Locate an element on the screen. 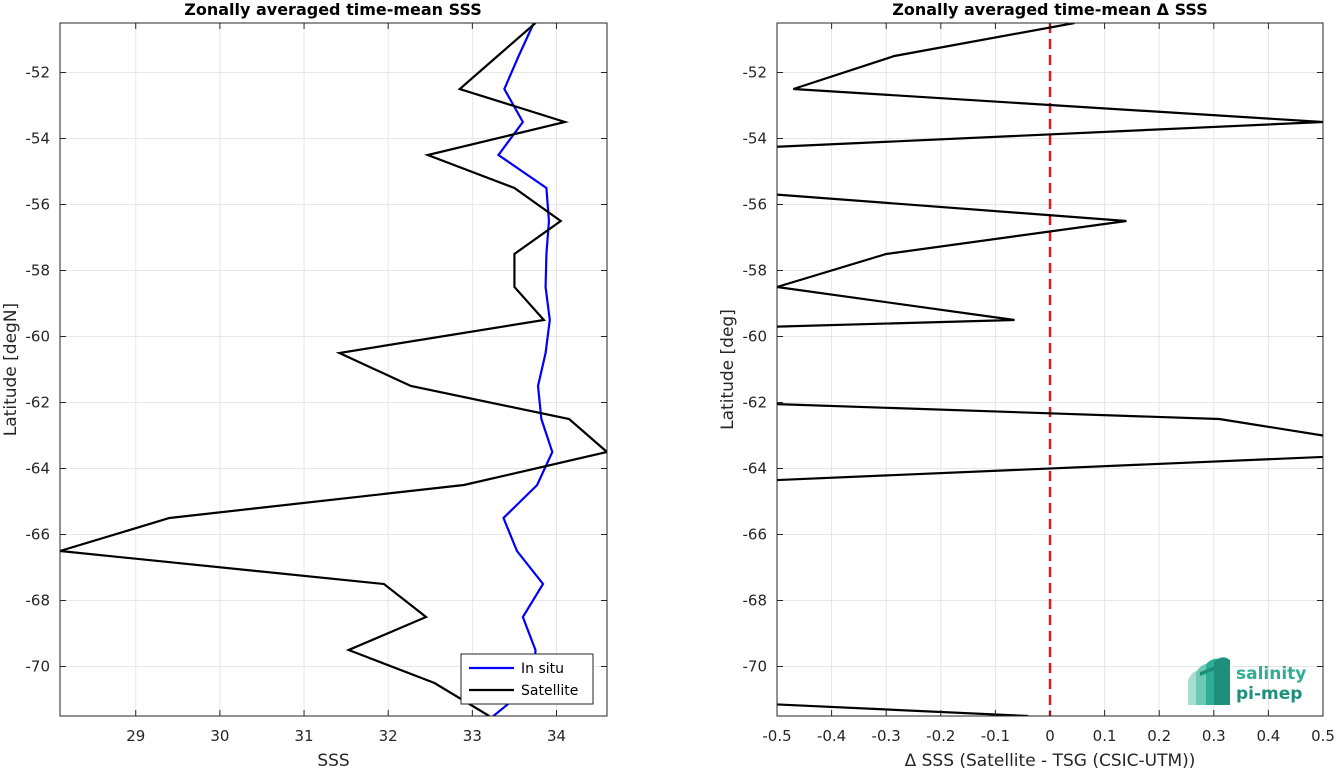 The image size is (1336, 769). legend: In situ Satellite is located at coordinates (527, 679).